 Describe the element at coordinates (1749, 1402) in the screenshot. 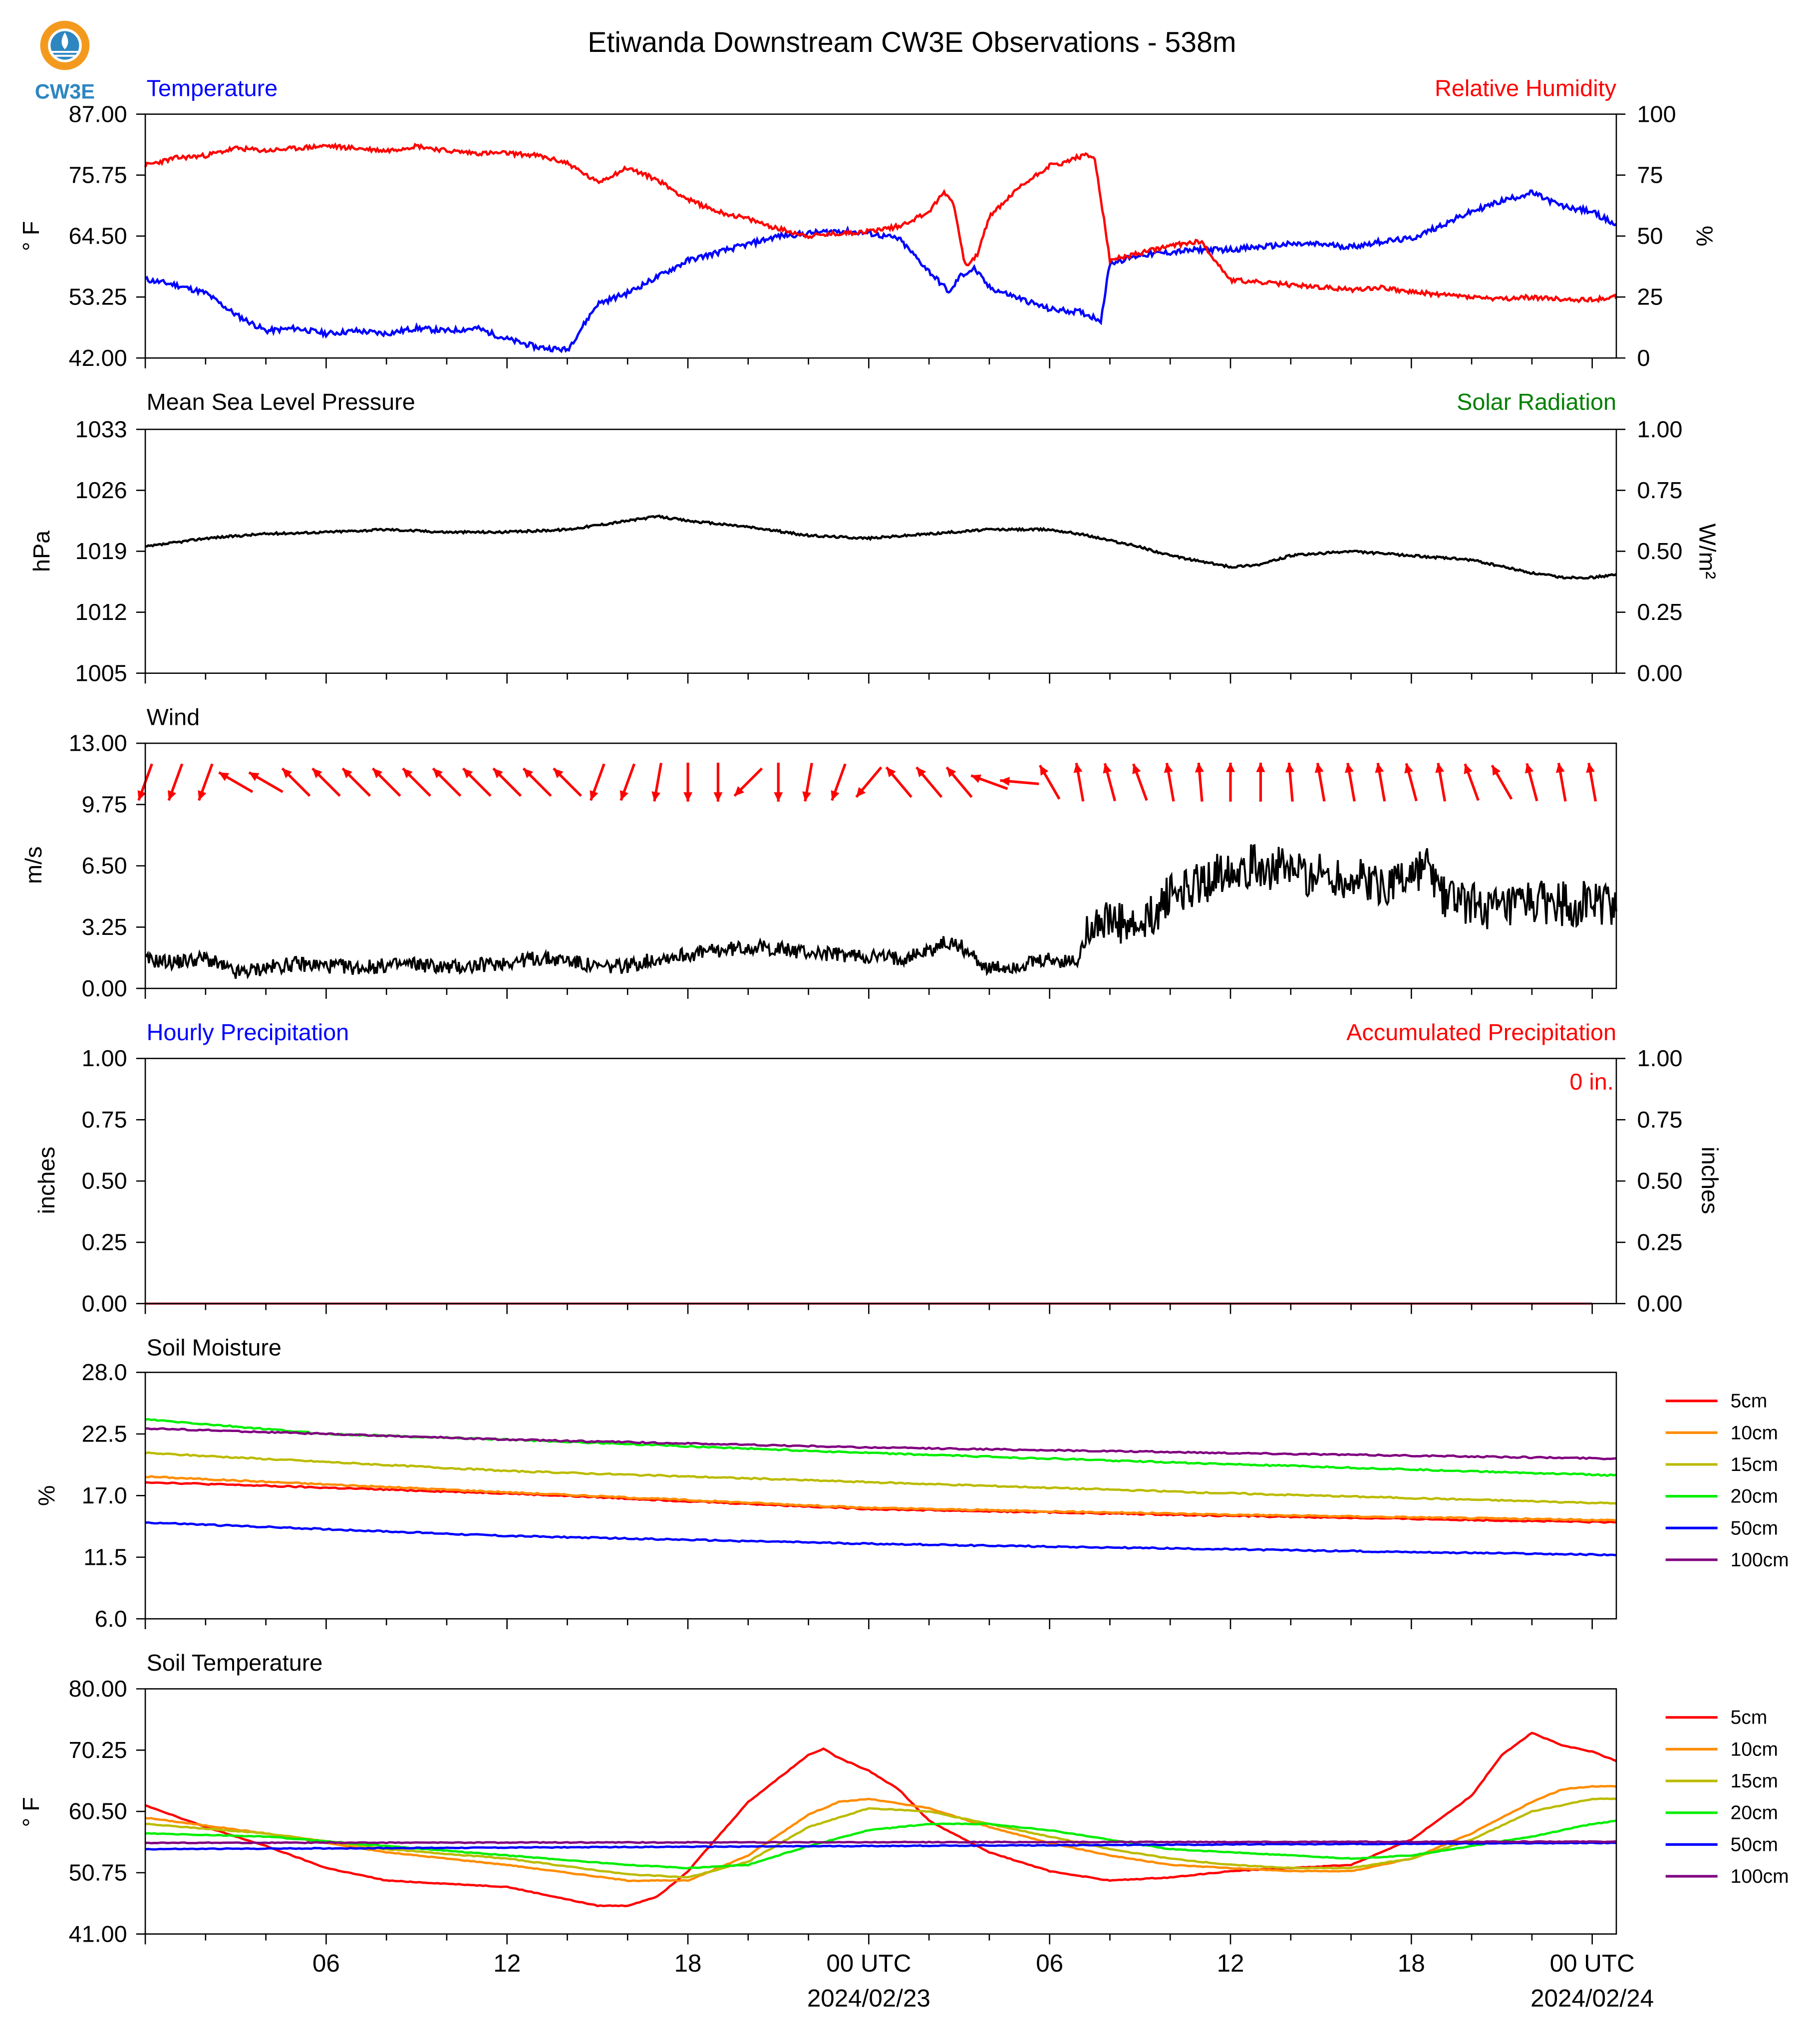

I see `legend-label: 5cm` at that location.